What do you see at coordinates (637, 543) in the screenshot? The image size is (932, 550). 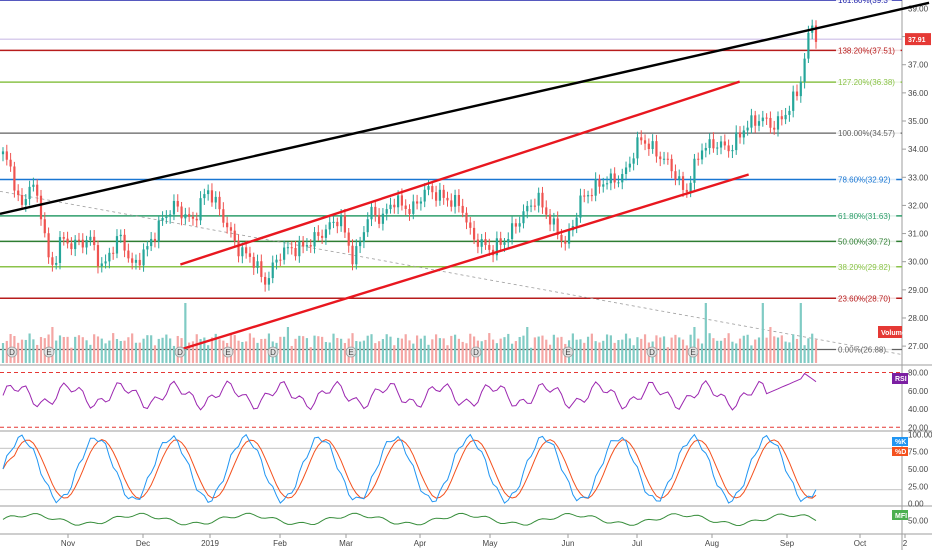 I see `x-tick-label: Jul` at bounding box center [637, 543].